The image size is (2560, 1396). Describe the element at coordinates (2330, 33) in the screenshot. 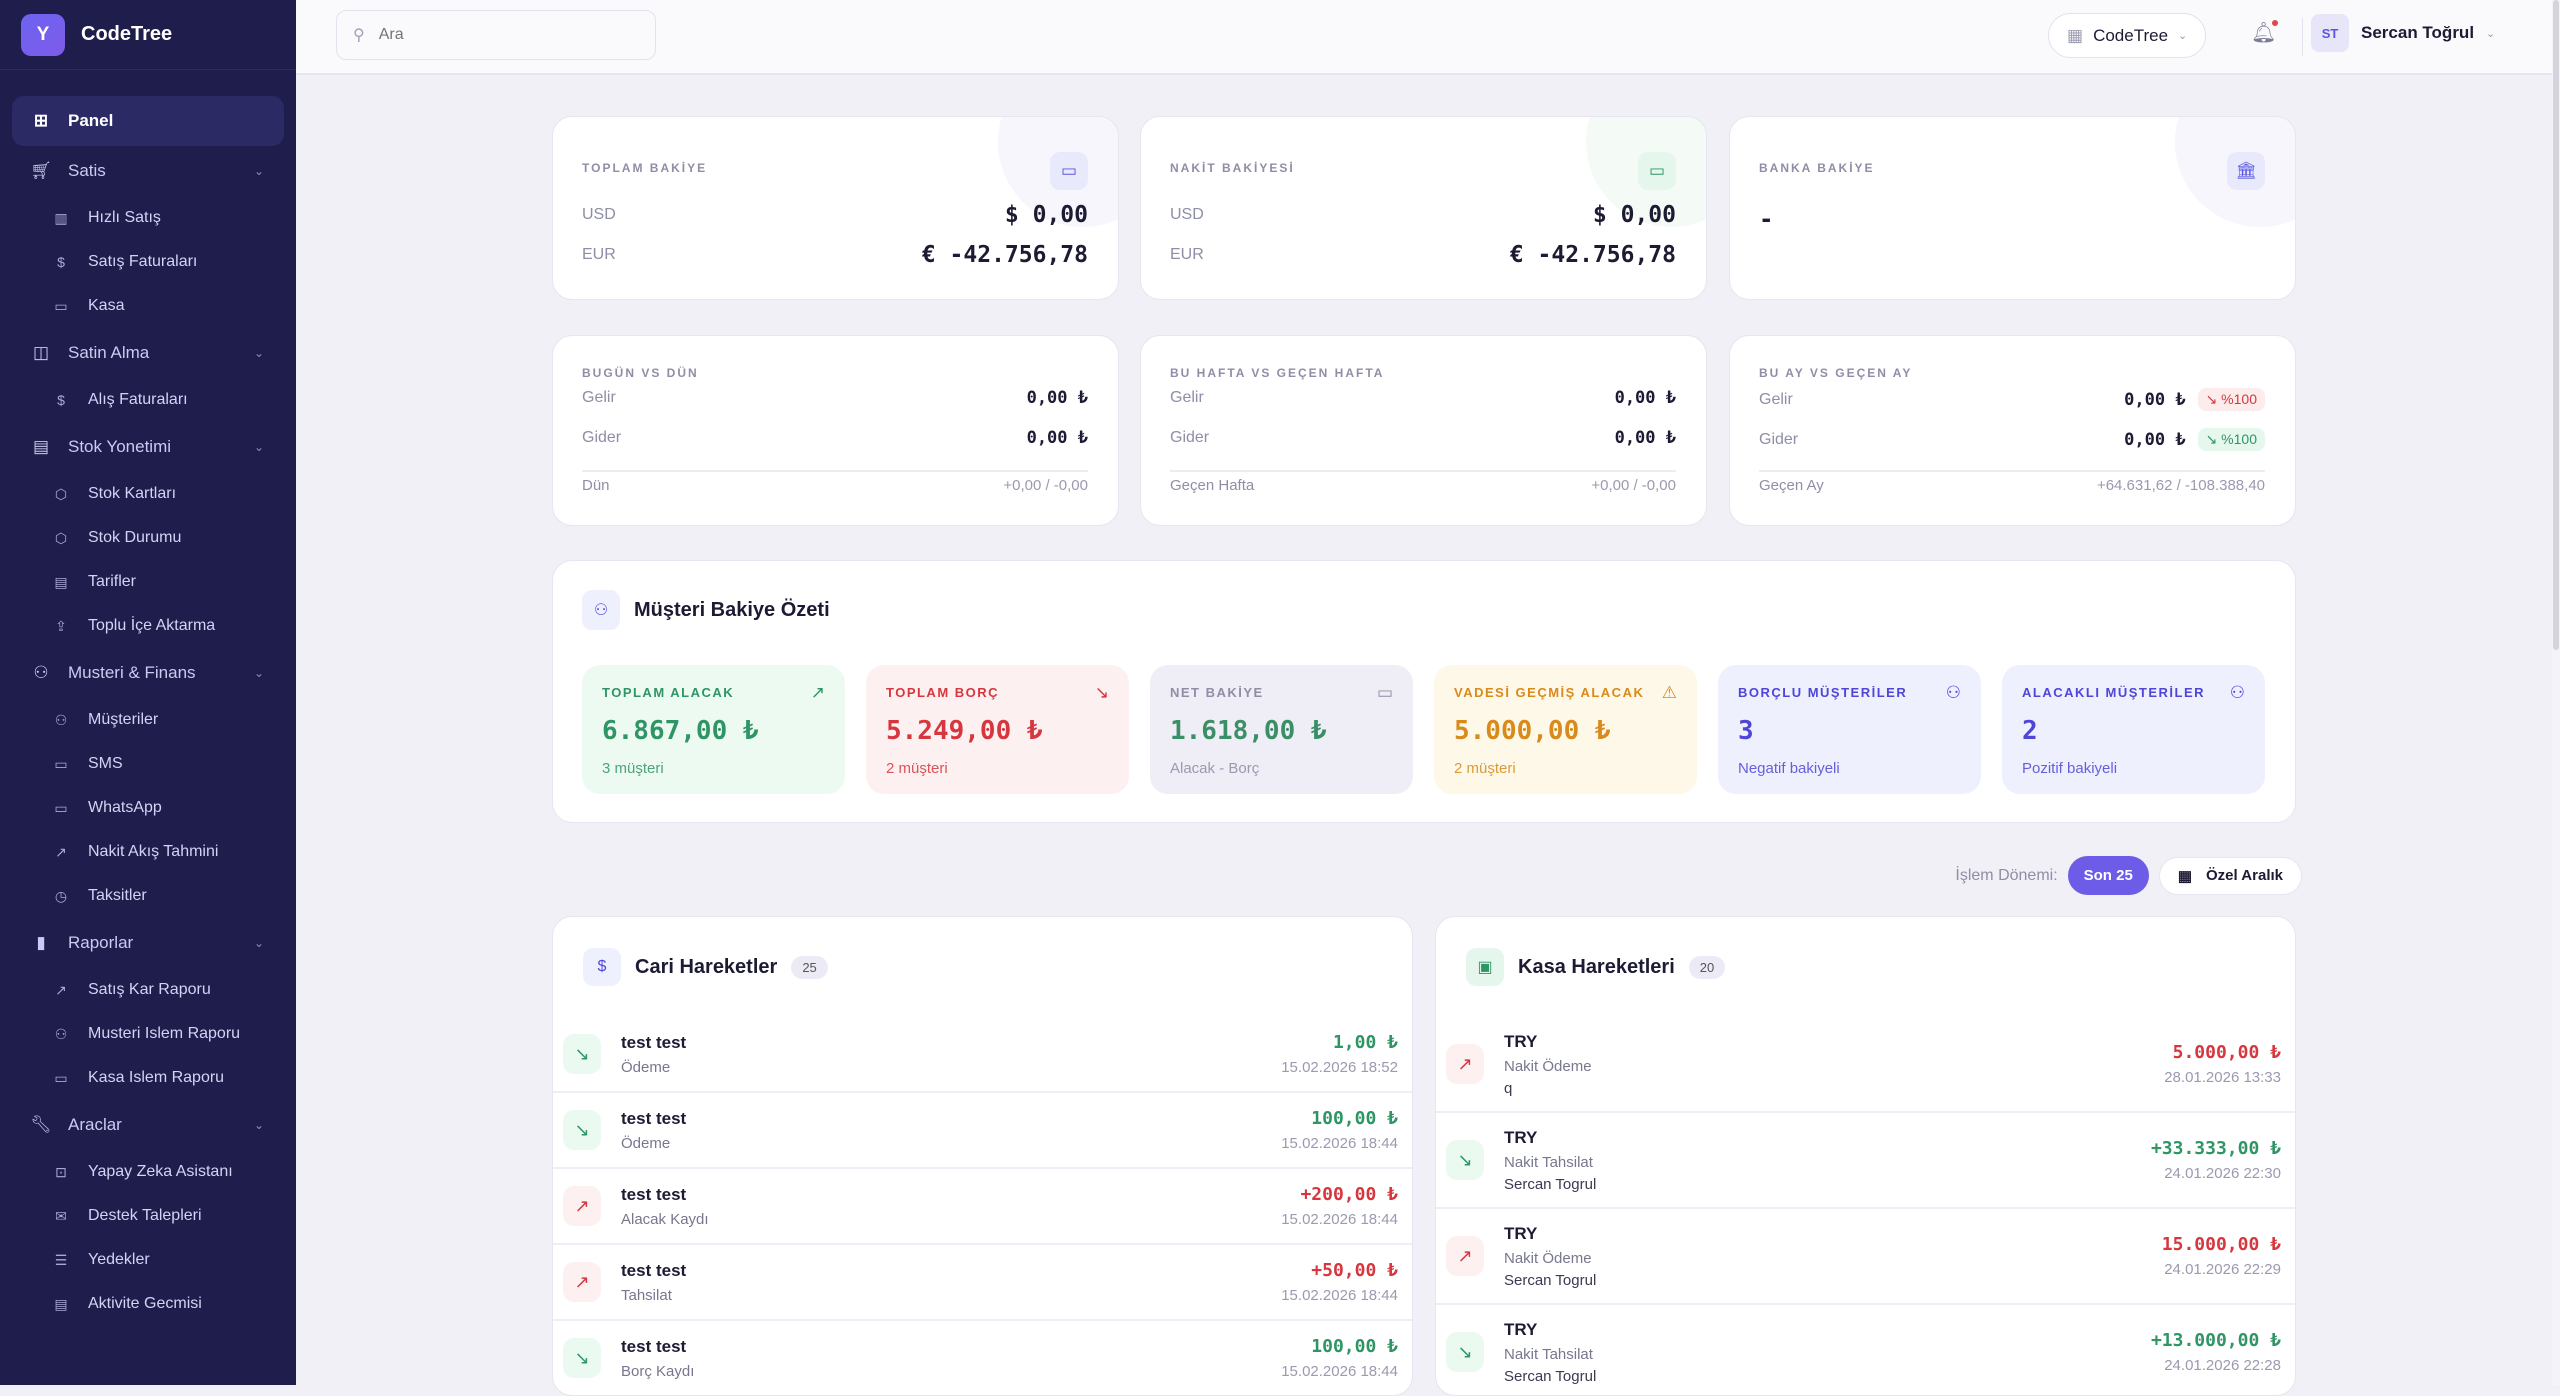

I see `avatar: ST` at that location.